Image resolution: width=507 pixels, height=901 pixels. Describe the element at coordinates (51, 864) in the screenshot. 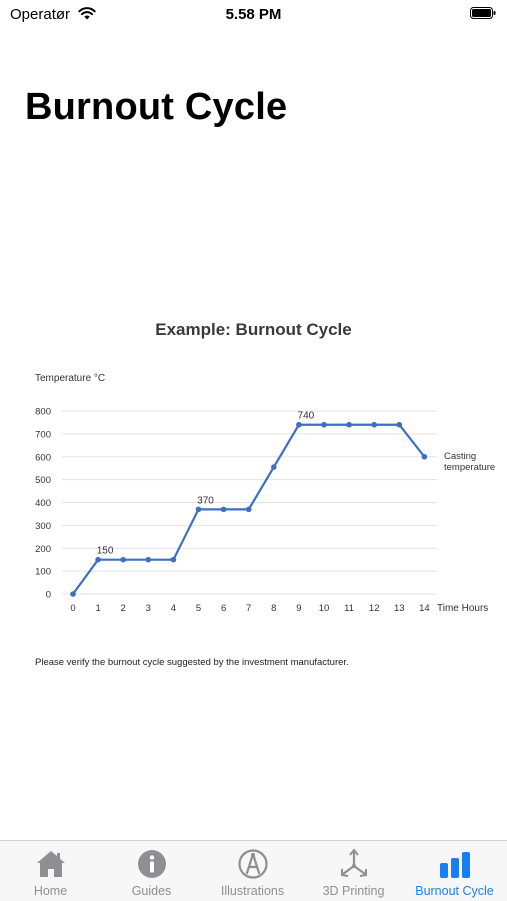

I see `house-icon` at that location.